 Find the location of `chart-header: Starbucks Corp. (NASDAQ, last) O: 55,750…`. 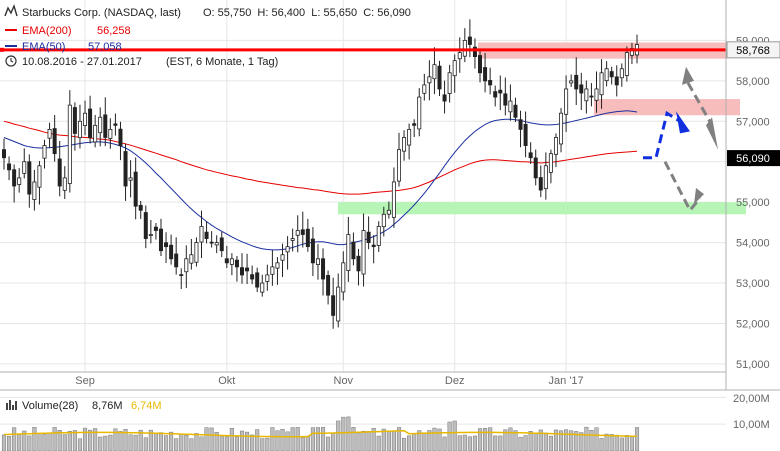

chart-header: Starbucks Corp. (NASDAQ, last) O: 55,750… is located at coordinates (207, 35).